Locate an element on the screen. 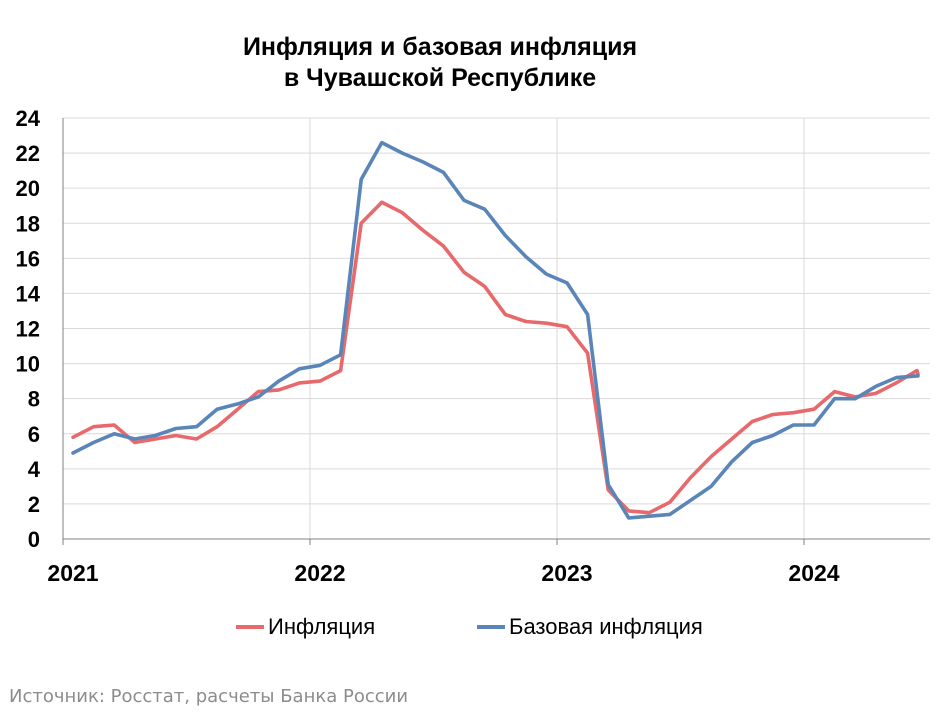 This screenshot has width=950, height=712. legend: Инфляция Базовая инфляция is located at coordinates (475, 629).